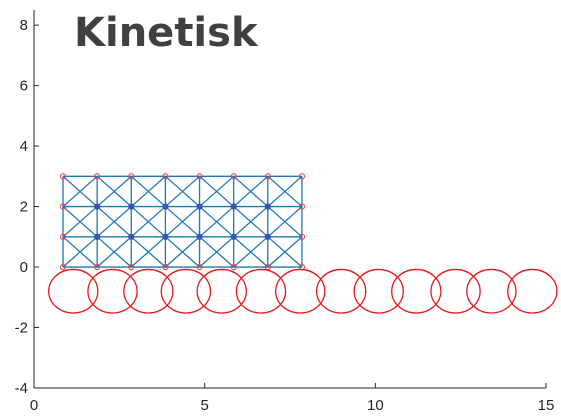  Describe the element at coordinates (24, 25) in the screenshot. I see `y-tick-label: 8` at that location.